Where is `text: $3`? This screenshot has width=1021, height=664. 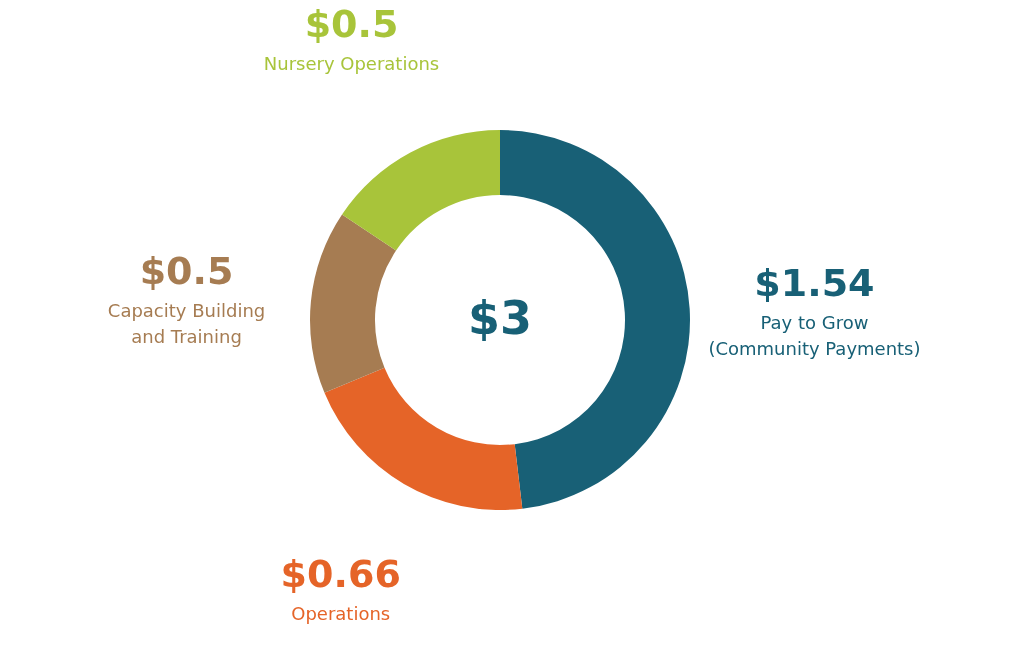
text: $3 is located at coordinates (500, 318).